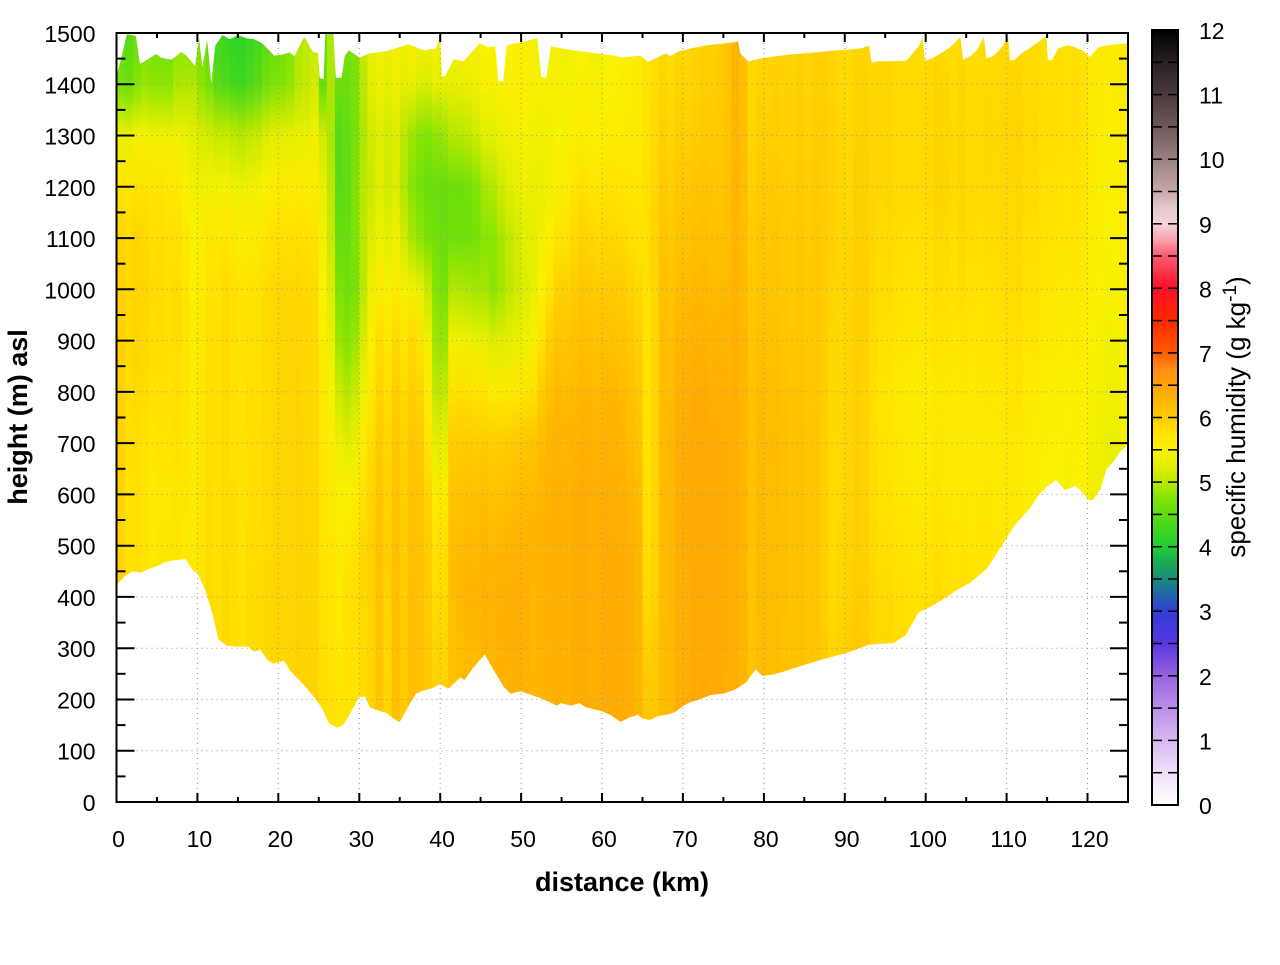 The width and height of the screenshot is (1280, 965). What do you see at coordinates (76, 495) in the screenshot?
I see `svg-text: 600` at bounding box center [76, 495].